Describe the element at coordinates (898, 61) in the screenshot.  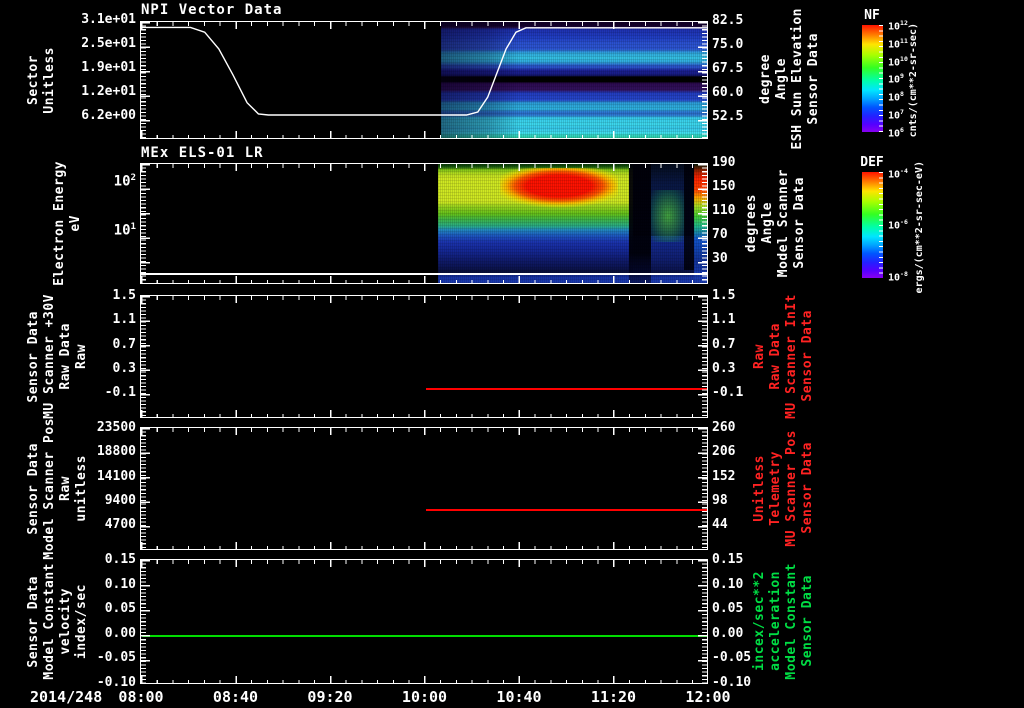
I see `tick-label: 1010` at that location.